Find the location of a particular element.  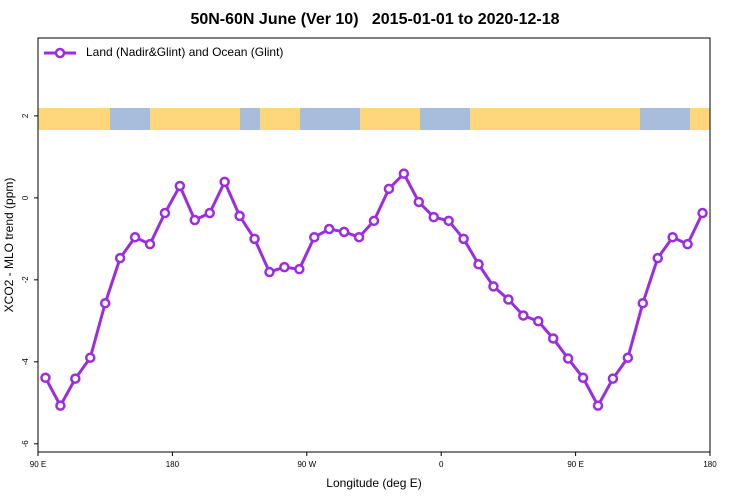

x-tick-label: 0 is located at coordinates (441, 464).